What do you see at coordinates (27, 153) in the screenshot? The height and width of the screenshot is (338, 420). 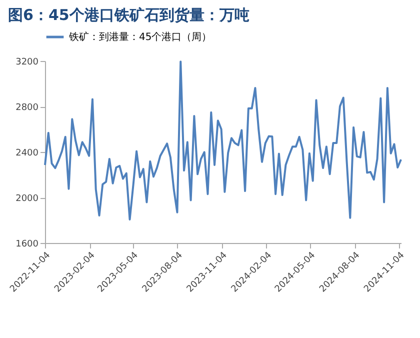 I see `y-tick-label: 2400` at bounding box center [27, 153].